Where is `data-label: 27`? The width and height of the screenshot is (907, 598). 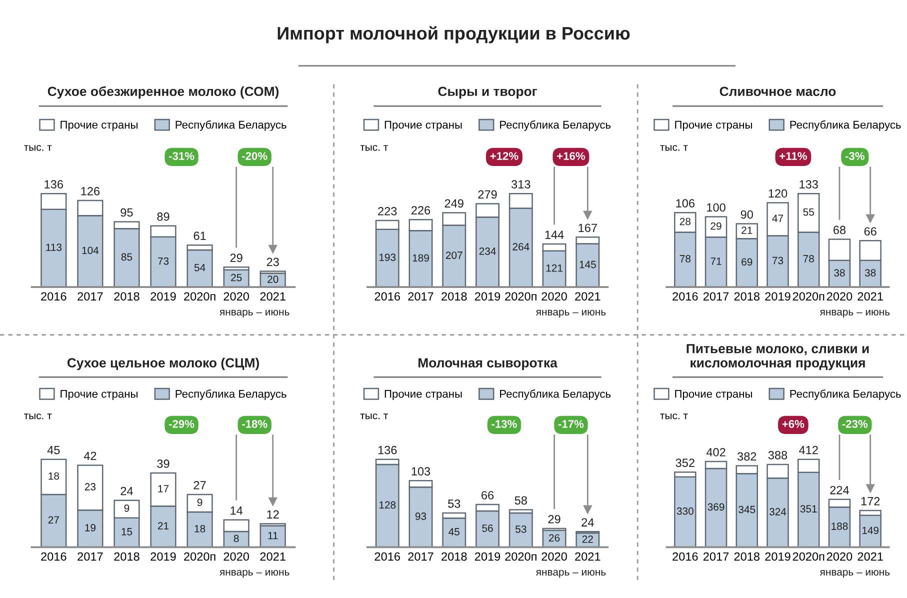
data-label: 27 is located at coordinates (53, 520).